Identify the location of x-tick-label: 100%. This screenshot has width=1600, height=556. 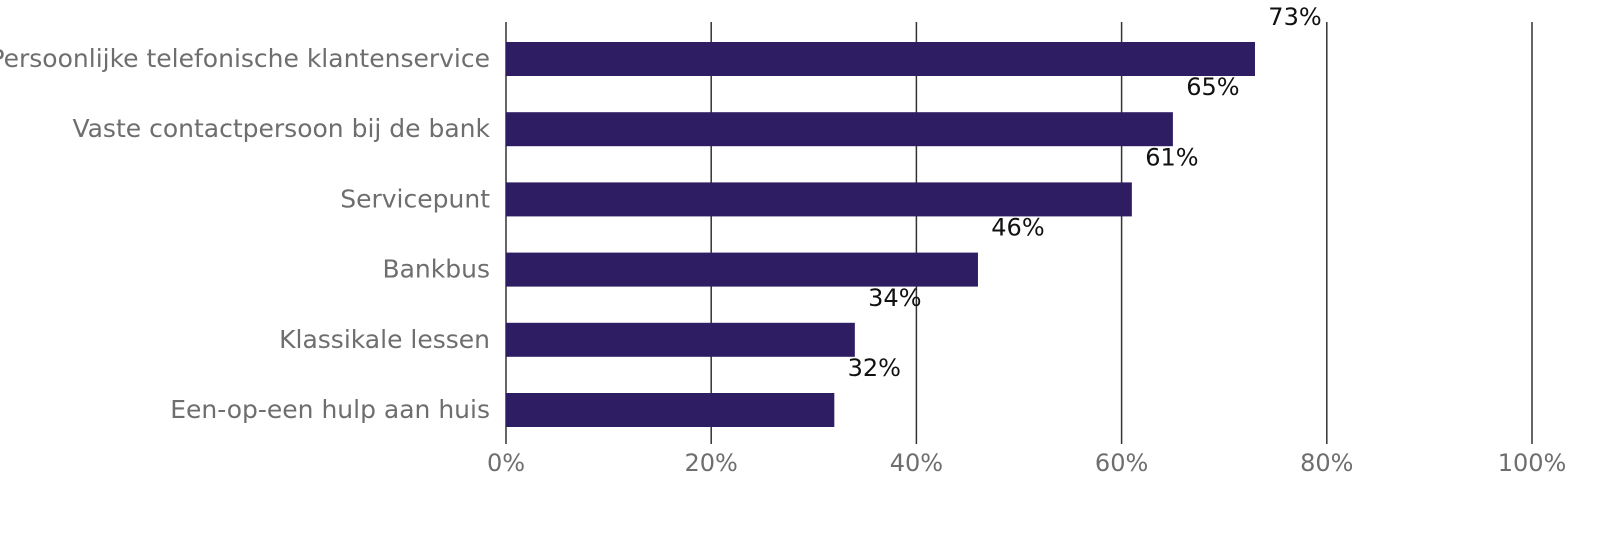
(1532, 463).